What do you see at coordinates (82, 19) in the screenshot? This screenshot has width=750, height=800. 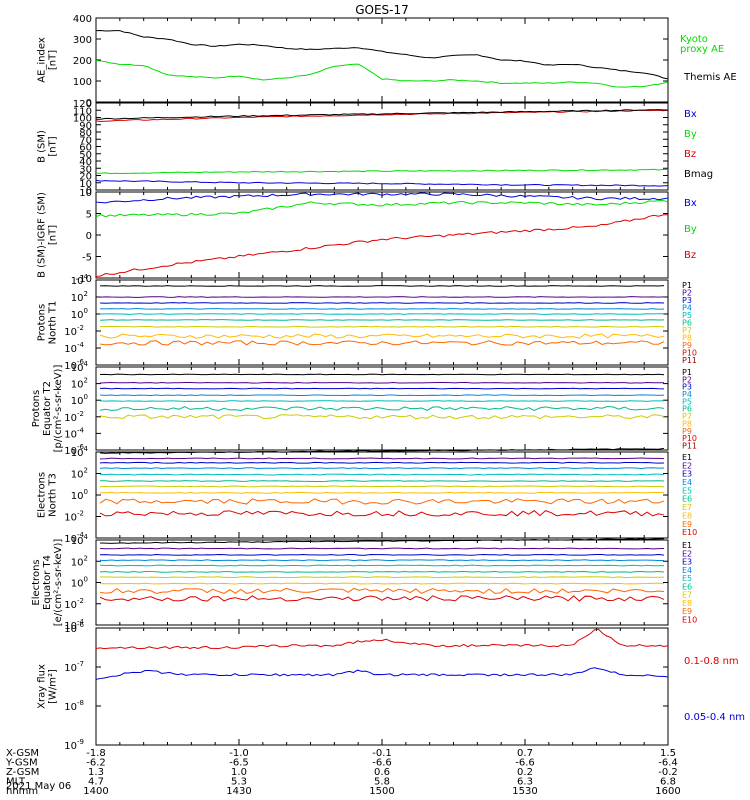 I see `y-tick-label: 400` at bounding box center [82, 19].